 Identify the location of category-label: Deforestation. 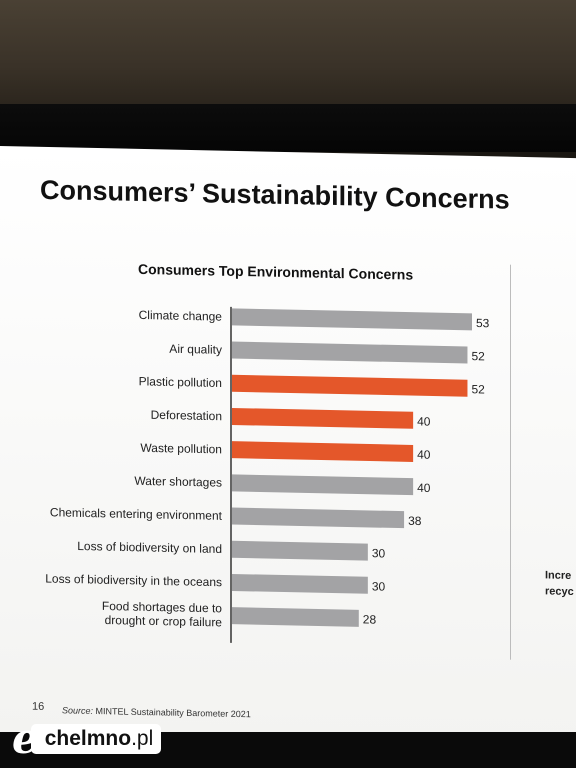
(186, 415).